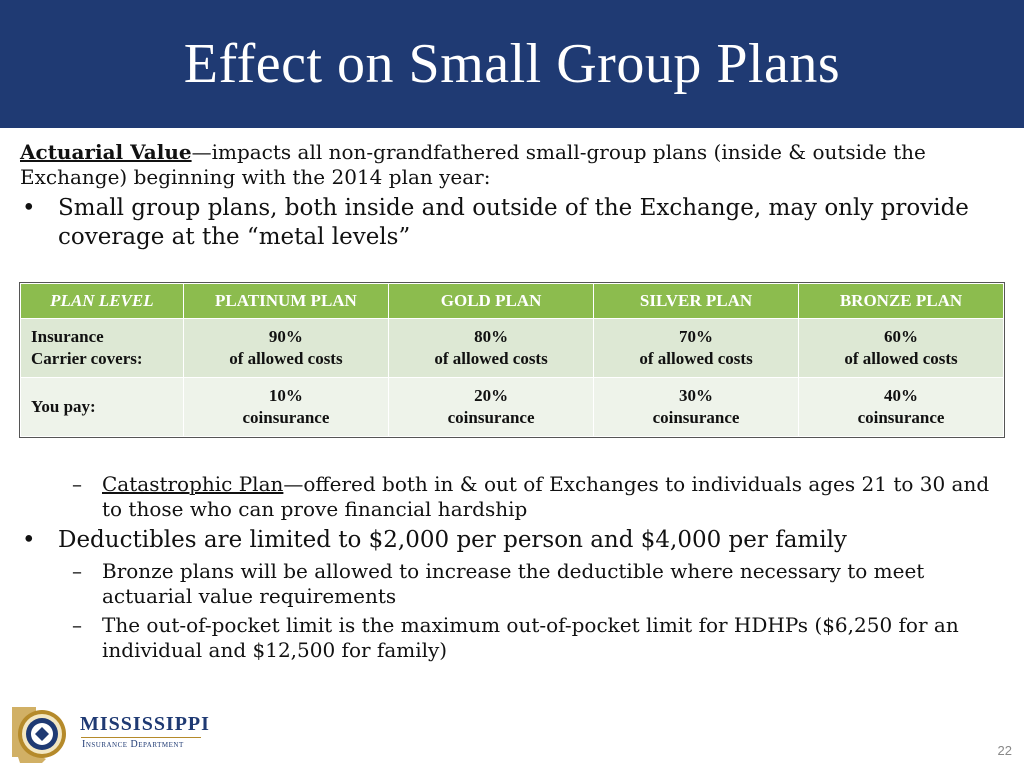  What do you see at coordinates (901, 336) in the screenshot?
I see `cell-value: 60%` at bounding box center [901, 336].